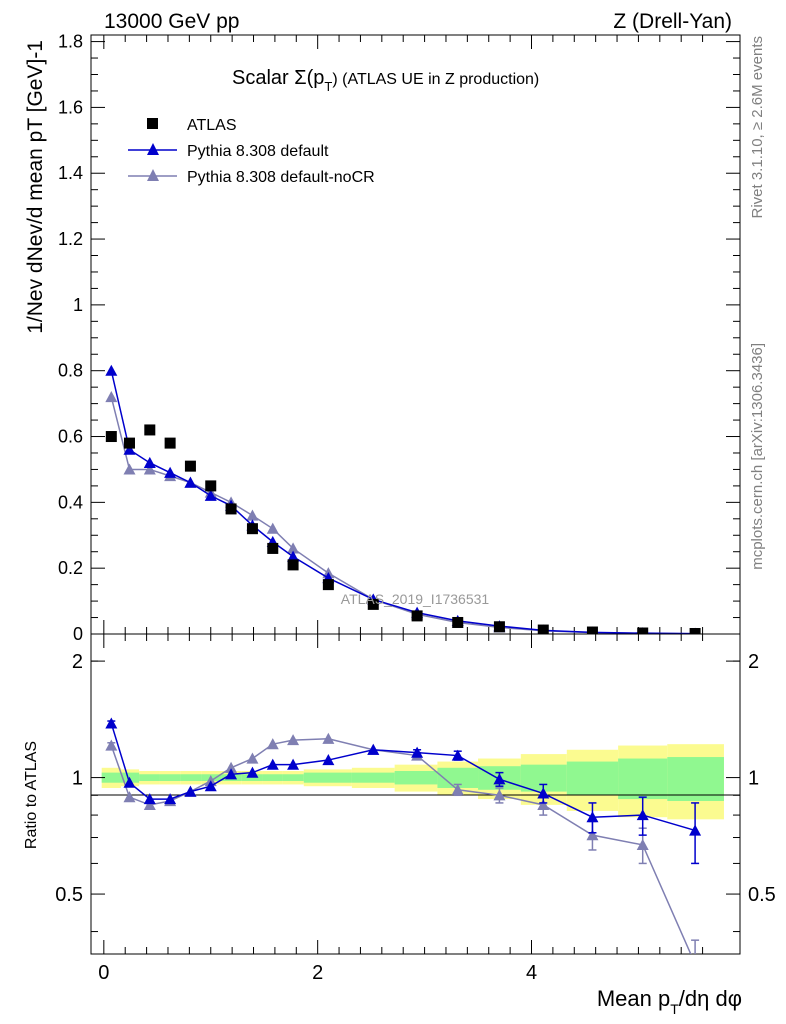 The height and width of the screenshot is (1024, 786). What do you see at coordinates (35, 187) in the screenshot?
I see `main-y-axis-label: 1/Nev dNev/d mean pT [GeV]-1` at bounding box center [35, 187].